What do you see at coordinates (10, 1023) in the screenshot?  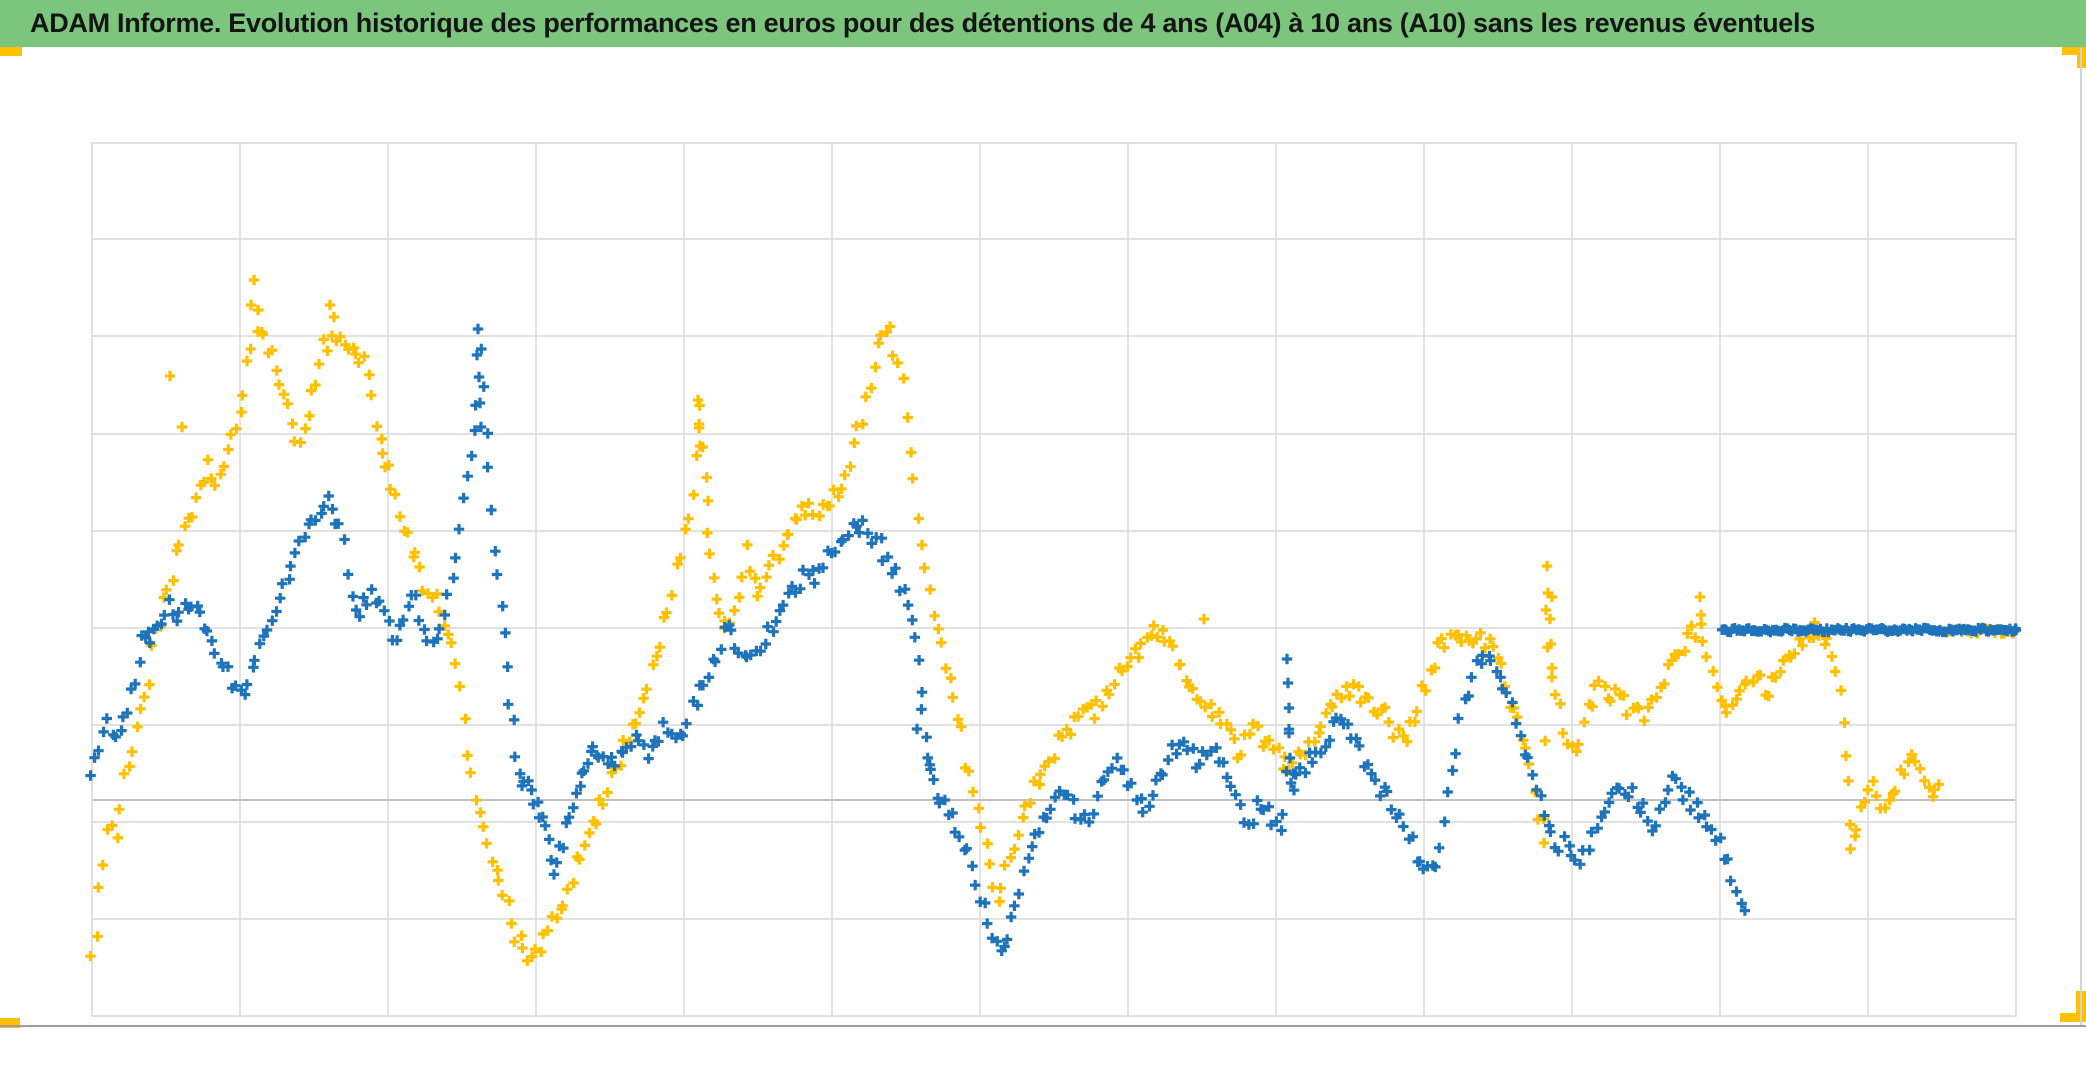 I see `selection-edge-bottom-left` at bounding box center [10, 1023].